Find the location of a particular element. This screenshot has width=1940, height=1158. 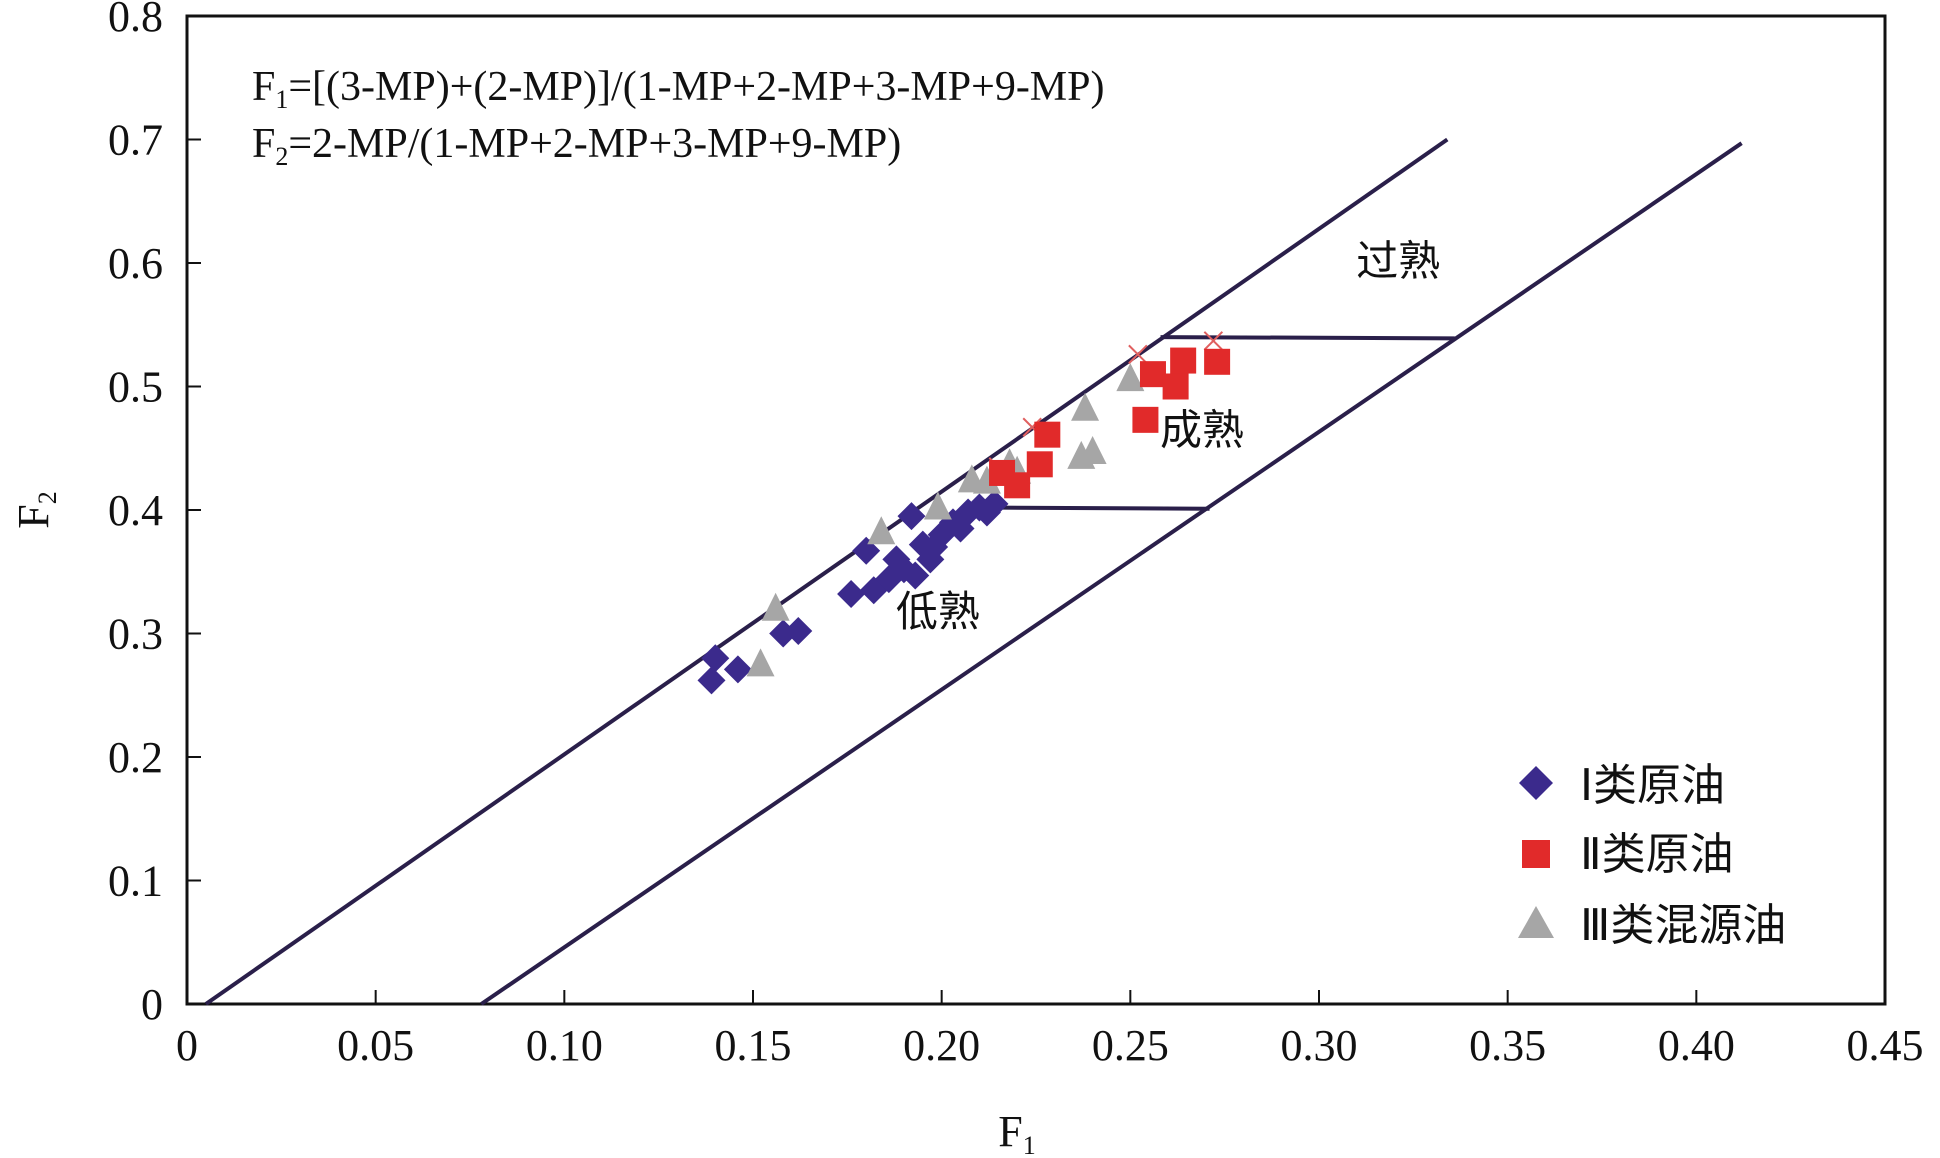

y-tick-label: 0.8 is located at coordinates (135, 20).